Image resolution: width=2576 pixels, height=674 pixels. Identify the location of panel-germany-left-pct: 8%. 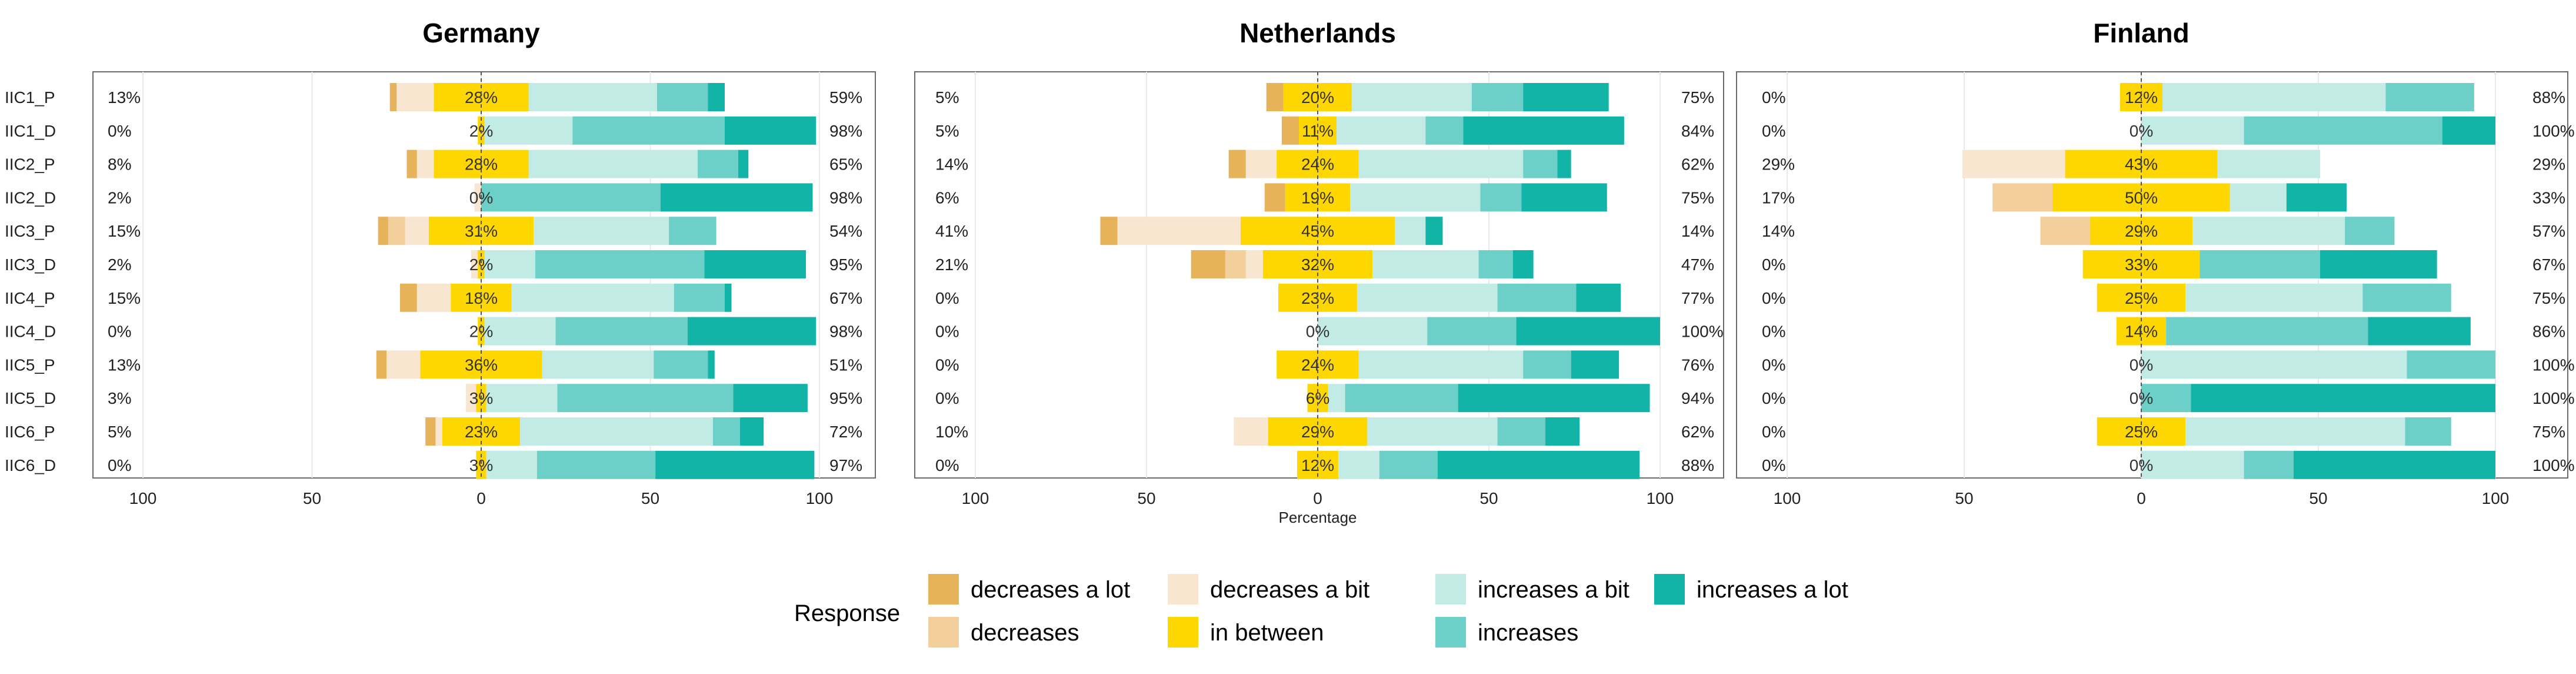
(119, 164).